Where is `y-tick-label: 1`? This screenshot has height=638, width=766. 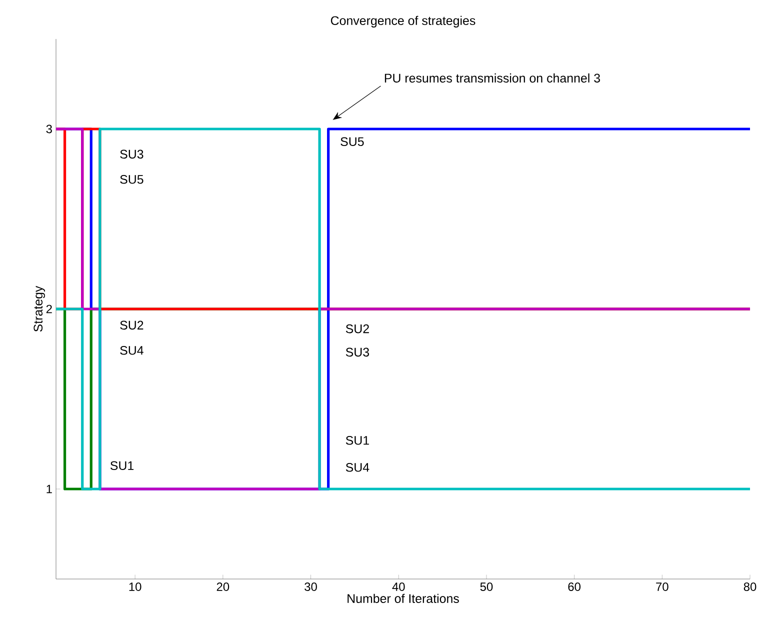
y-tick-label: 1 is located at coordinates (49, 489).